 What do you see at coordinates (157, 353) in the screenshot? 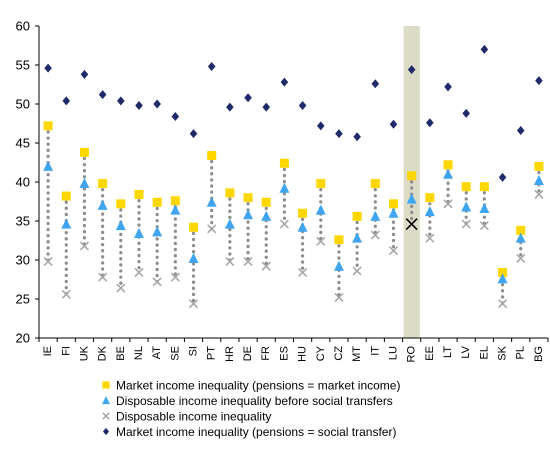
I see `x-tick-label-at: AT` at bounding box center [157, 353].